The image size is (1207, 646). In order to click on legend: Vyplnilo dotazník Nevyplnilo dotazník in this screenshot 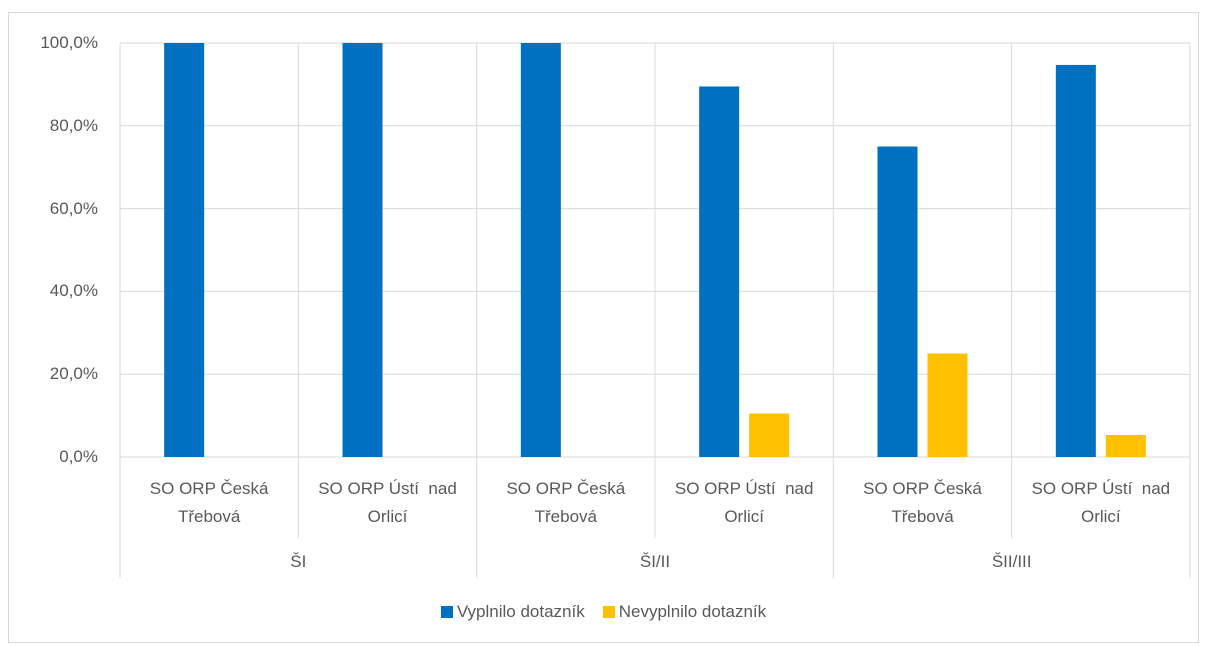, I will do `click(603, 612)`.